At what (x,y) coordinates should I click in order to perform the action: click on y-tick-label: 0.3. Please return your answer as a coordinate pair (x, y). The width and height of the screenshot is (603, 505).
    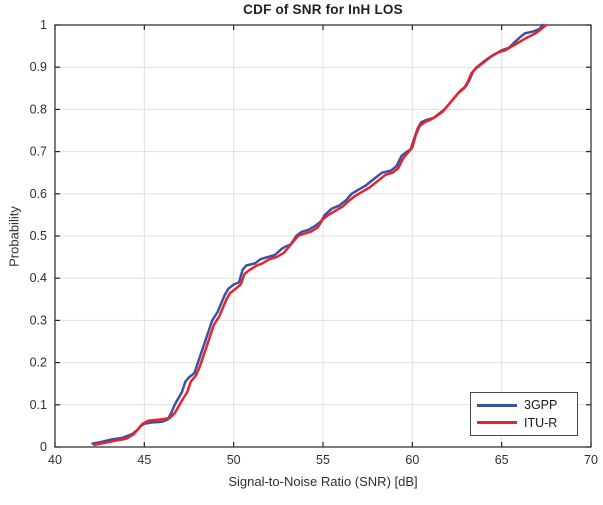
    Looking at the image, I should click on (38, 320).